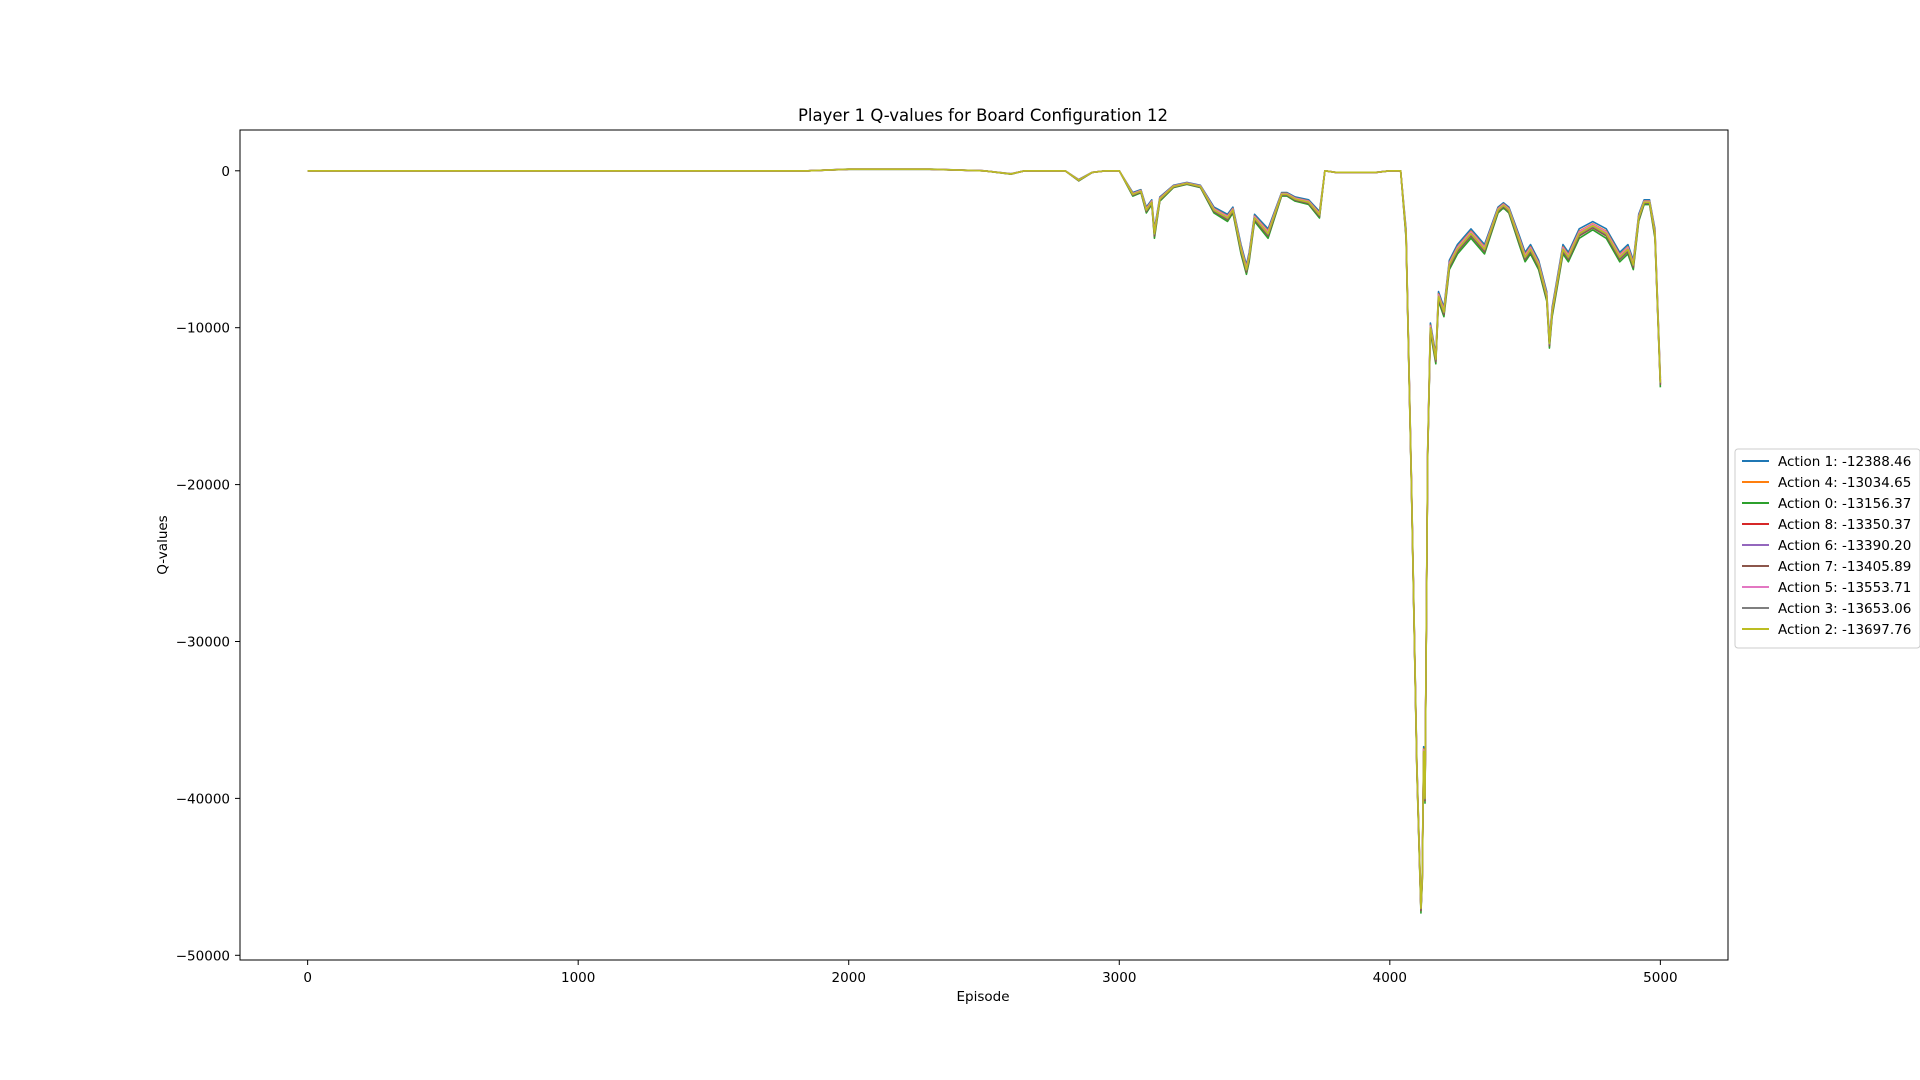 The image size is (1920, 1080). I want to click on x-tick-label: 0, so click(307, 978).